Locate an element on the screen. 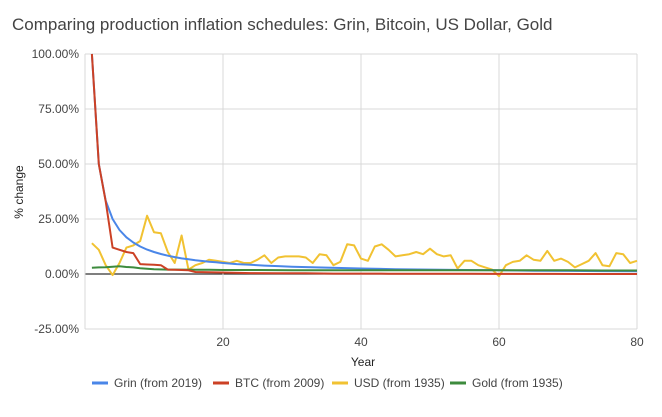 The image size is (662, 417). y-axis-label: % change is located at coordinates (19, 192).